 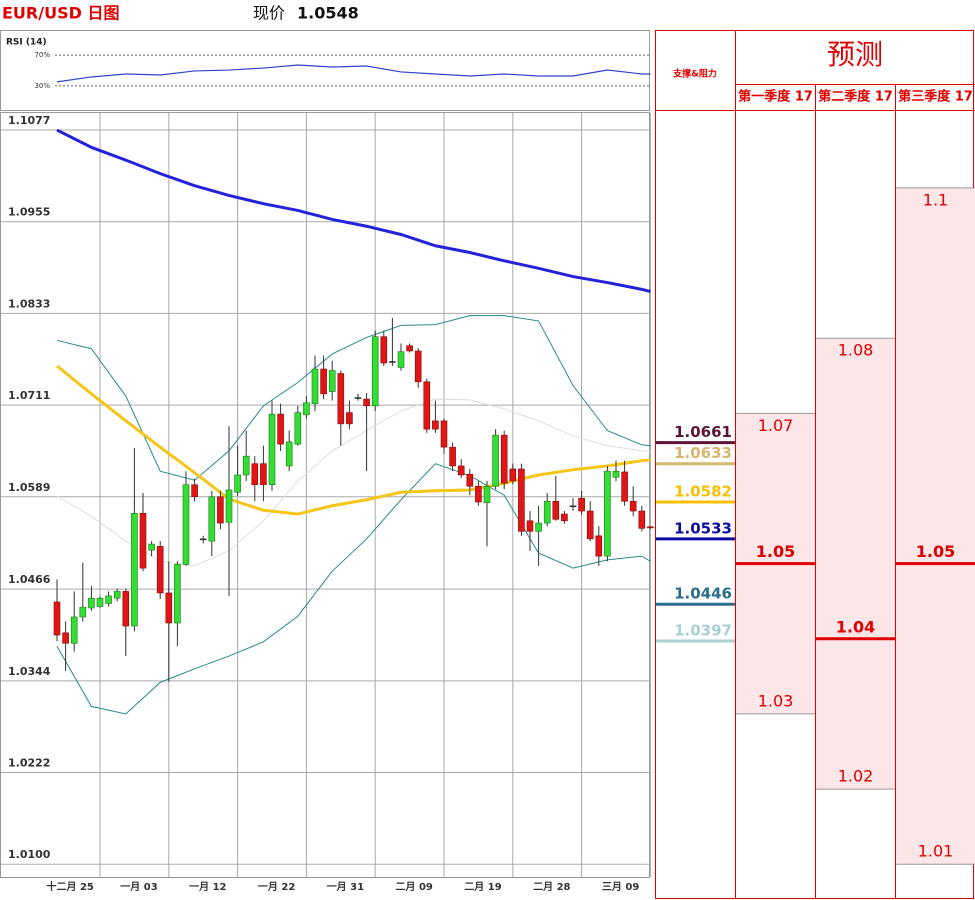 I want to click on forecast-low-label: 1.03, so click(x=776, y=700).